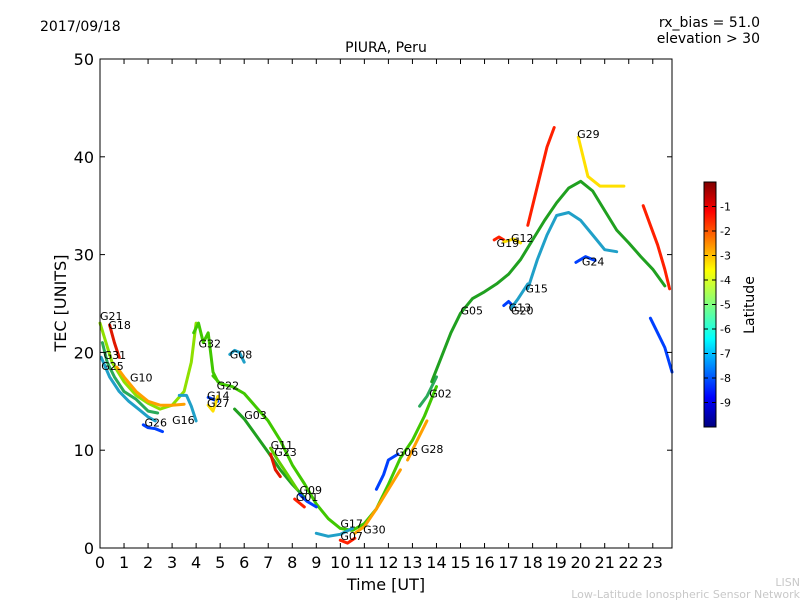 This screenshot has height=600, width=800. What do you see at coordinates (282, 445) in the screenshot?
I see `satellite-label: G11` at bounding box center [282, 445].